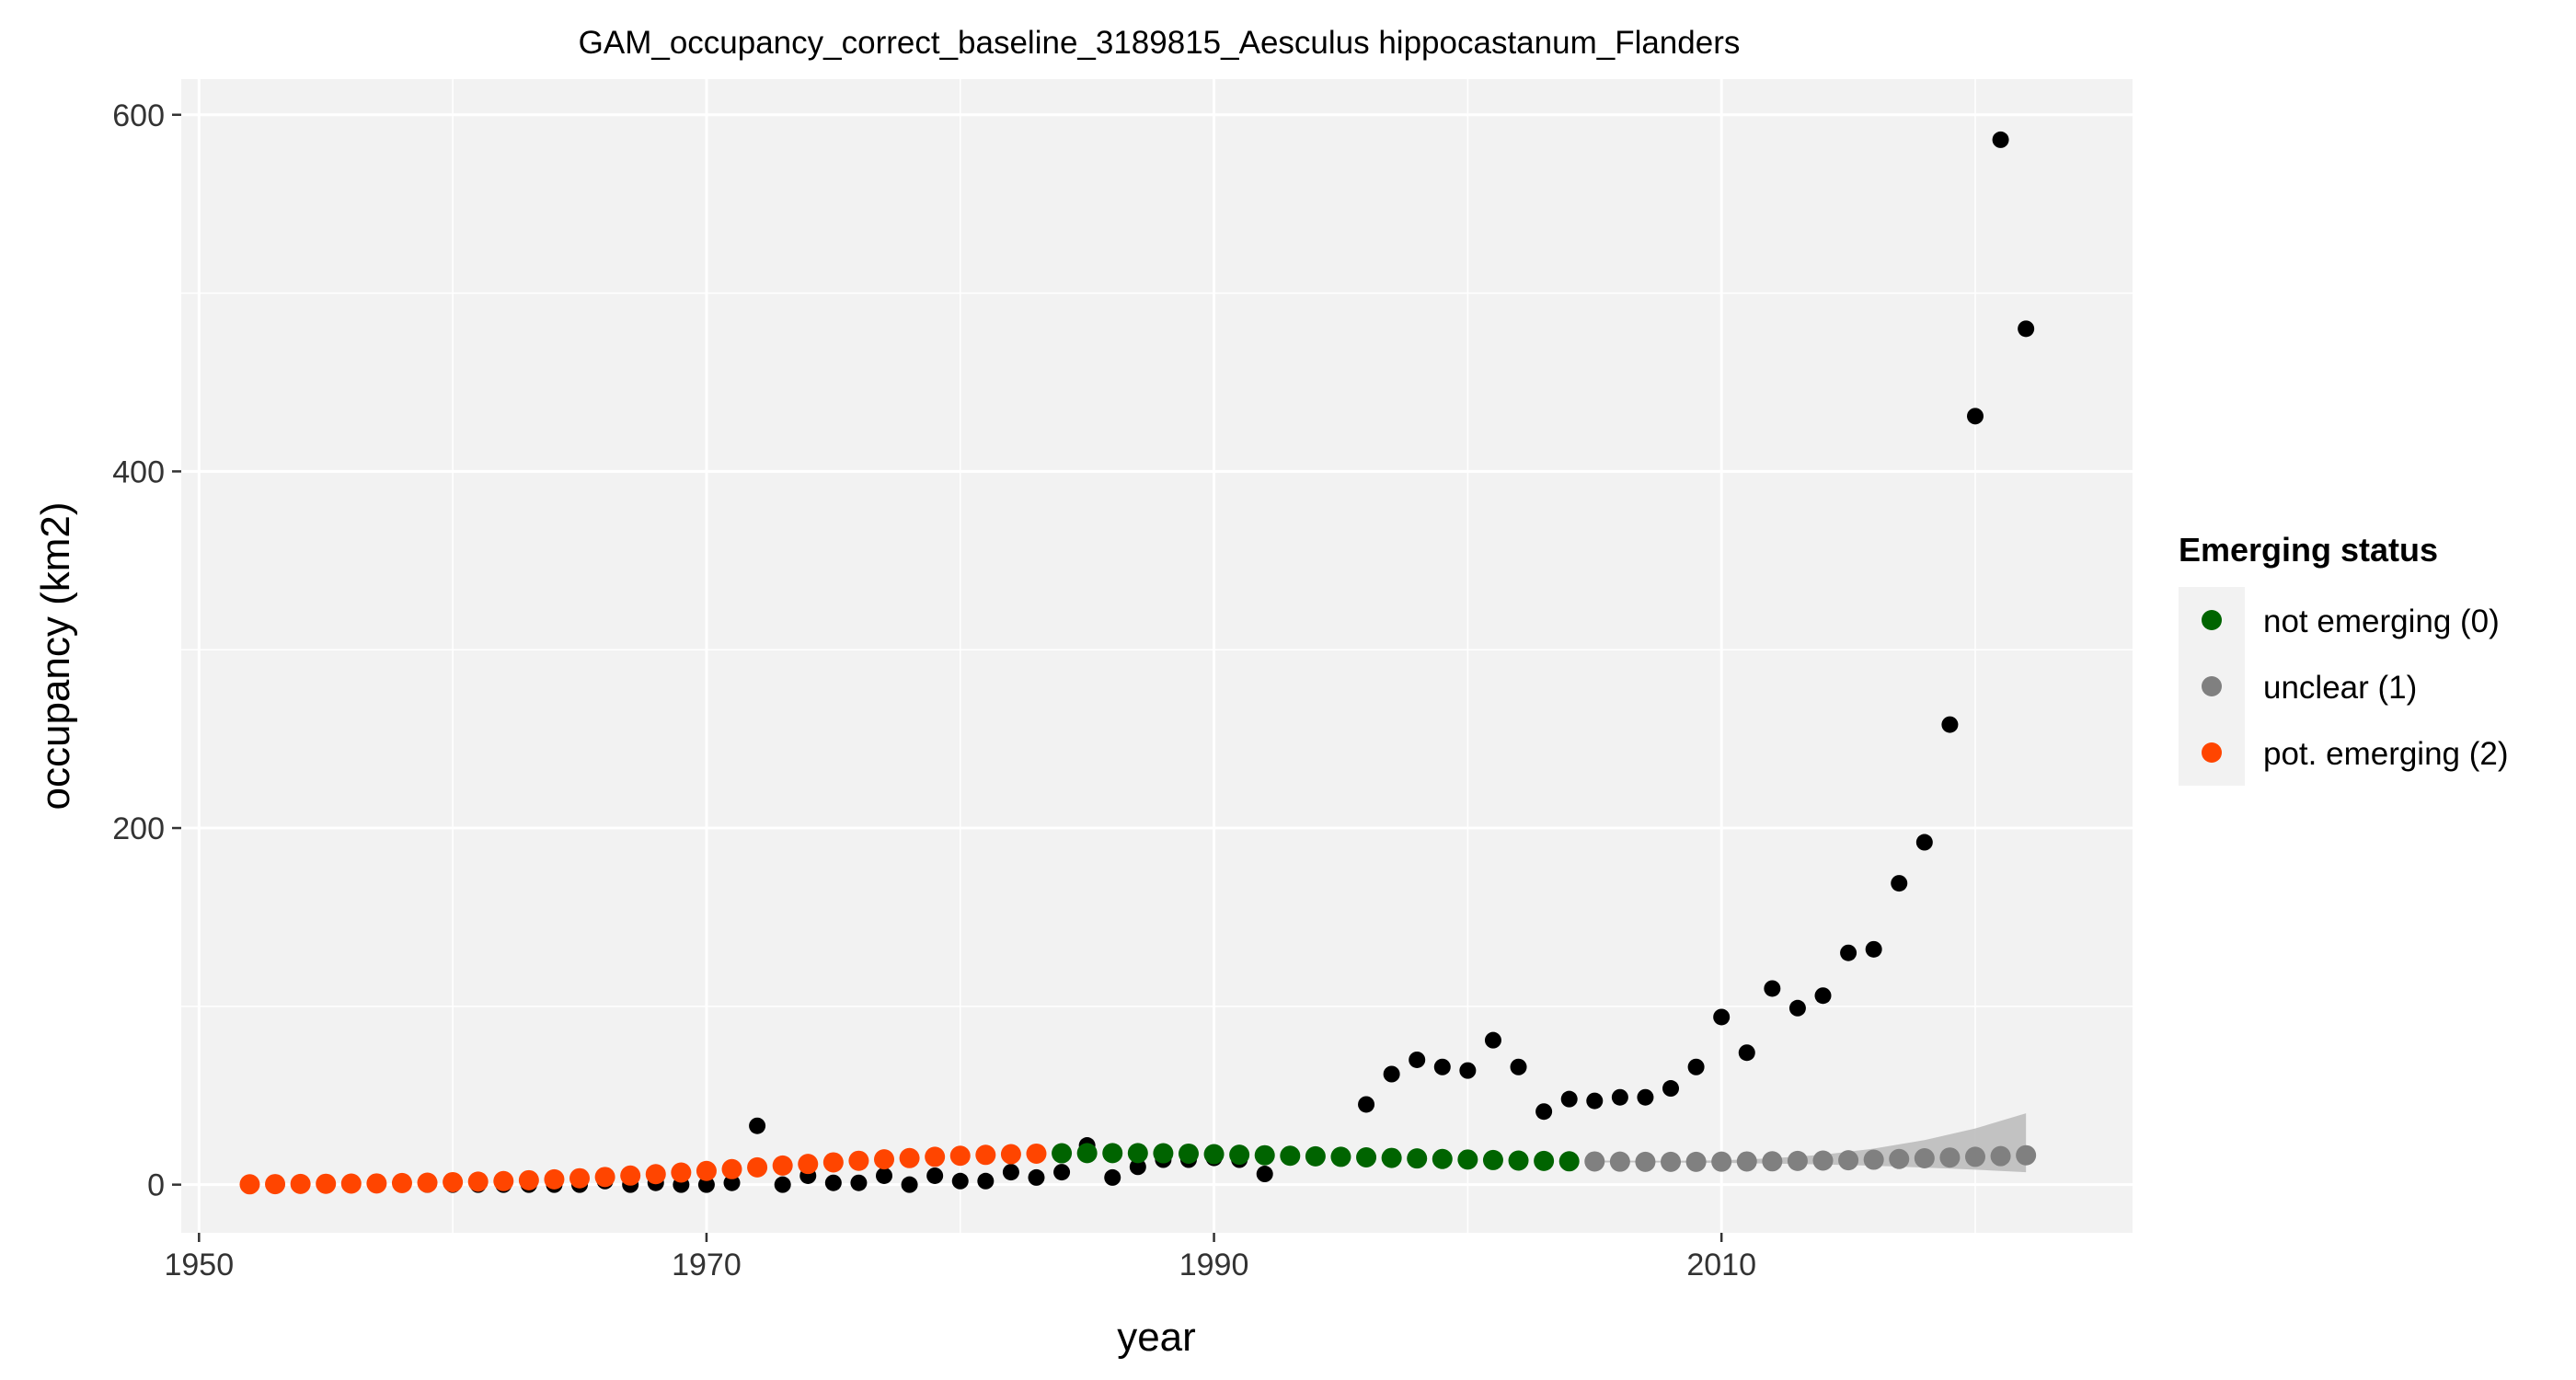 This screenshot has height=1380, width=2576. Describe the element at coordinates (55, 655) in the screenshot. I see `y-axis-title: occupancy (km2)` at that location.